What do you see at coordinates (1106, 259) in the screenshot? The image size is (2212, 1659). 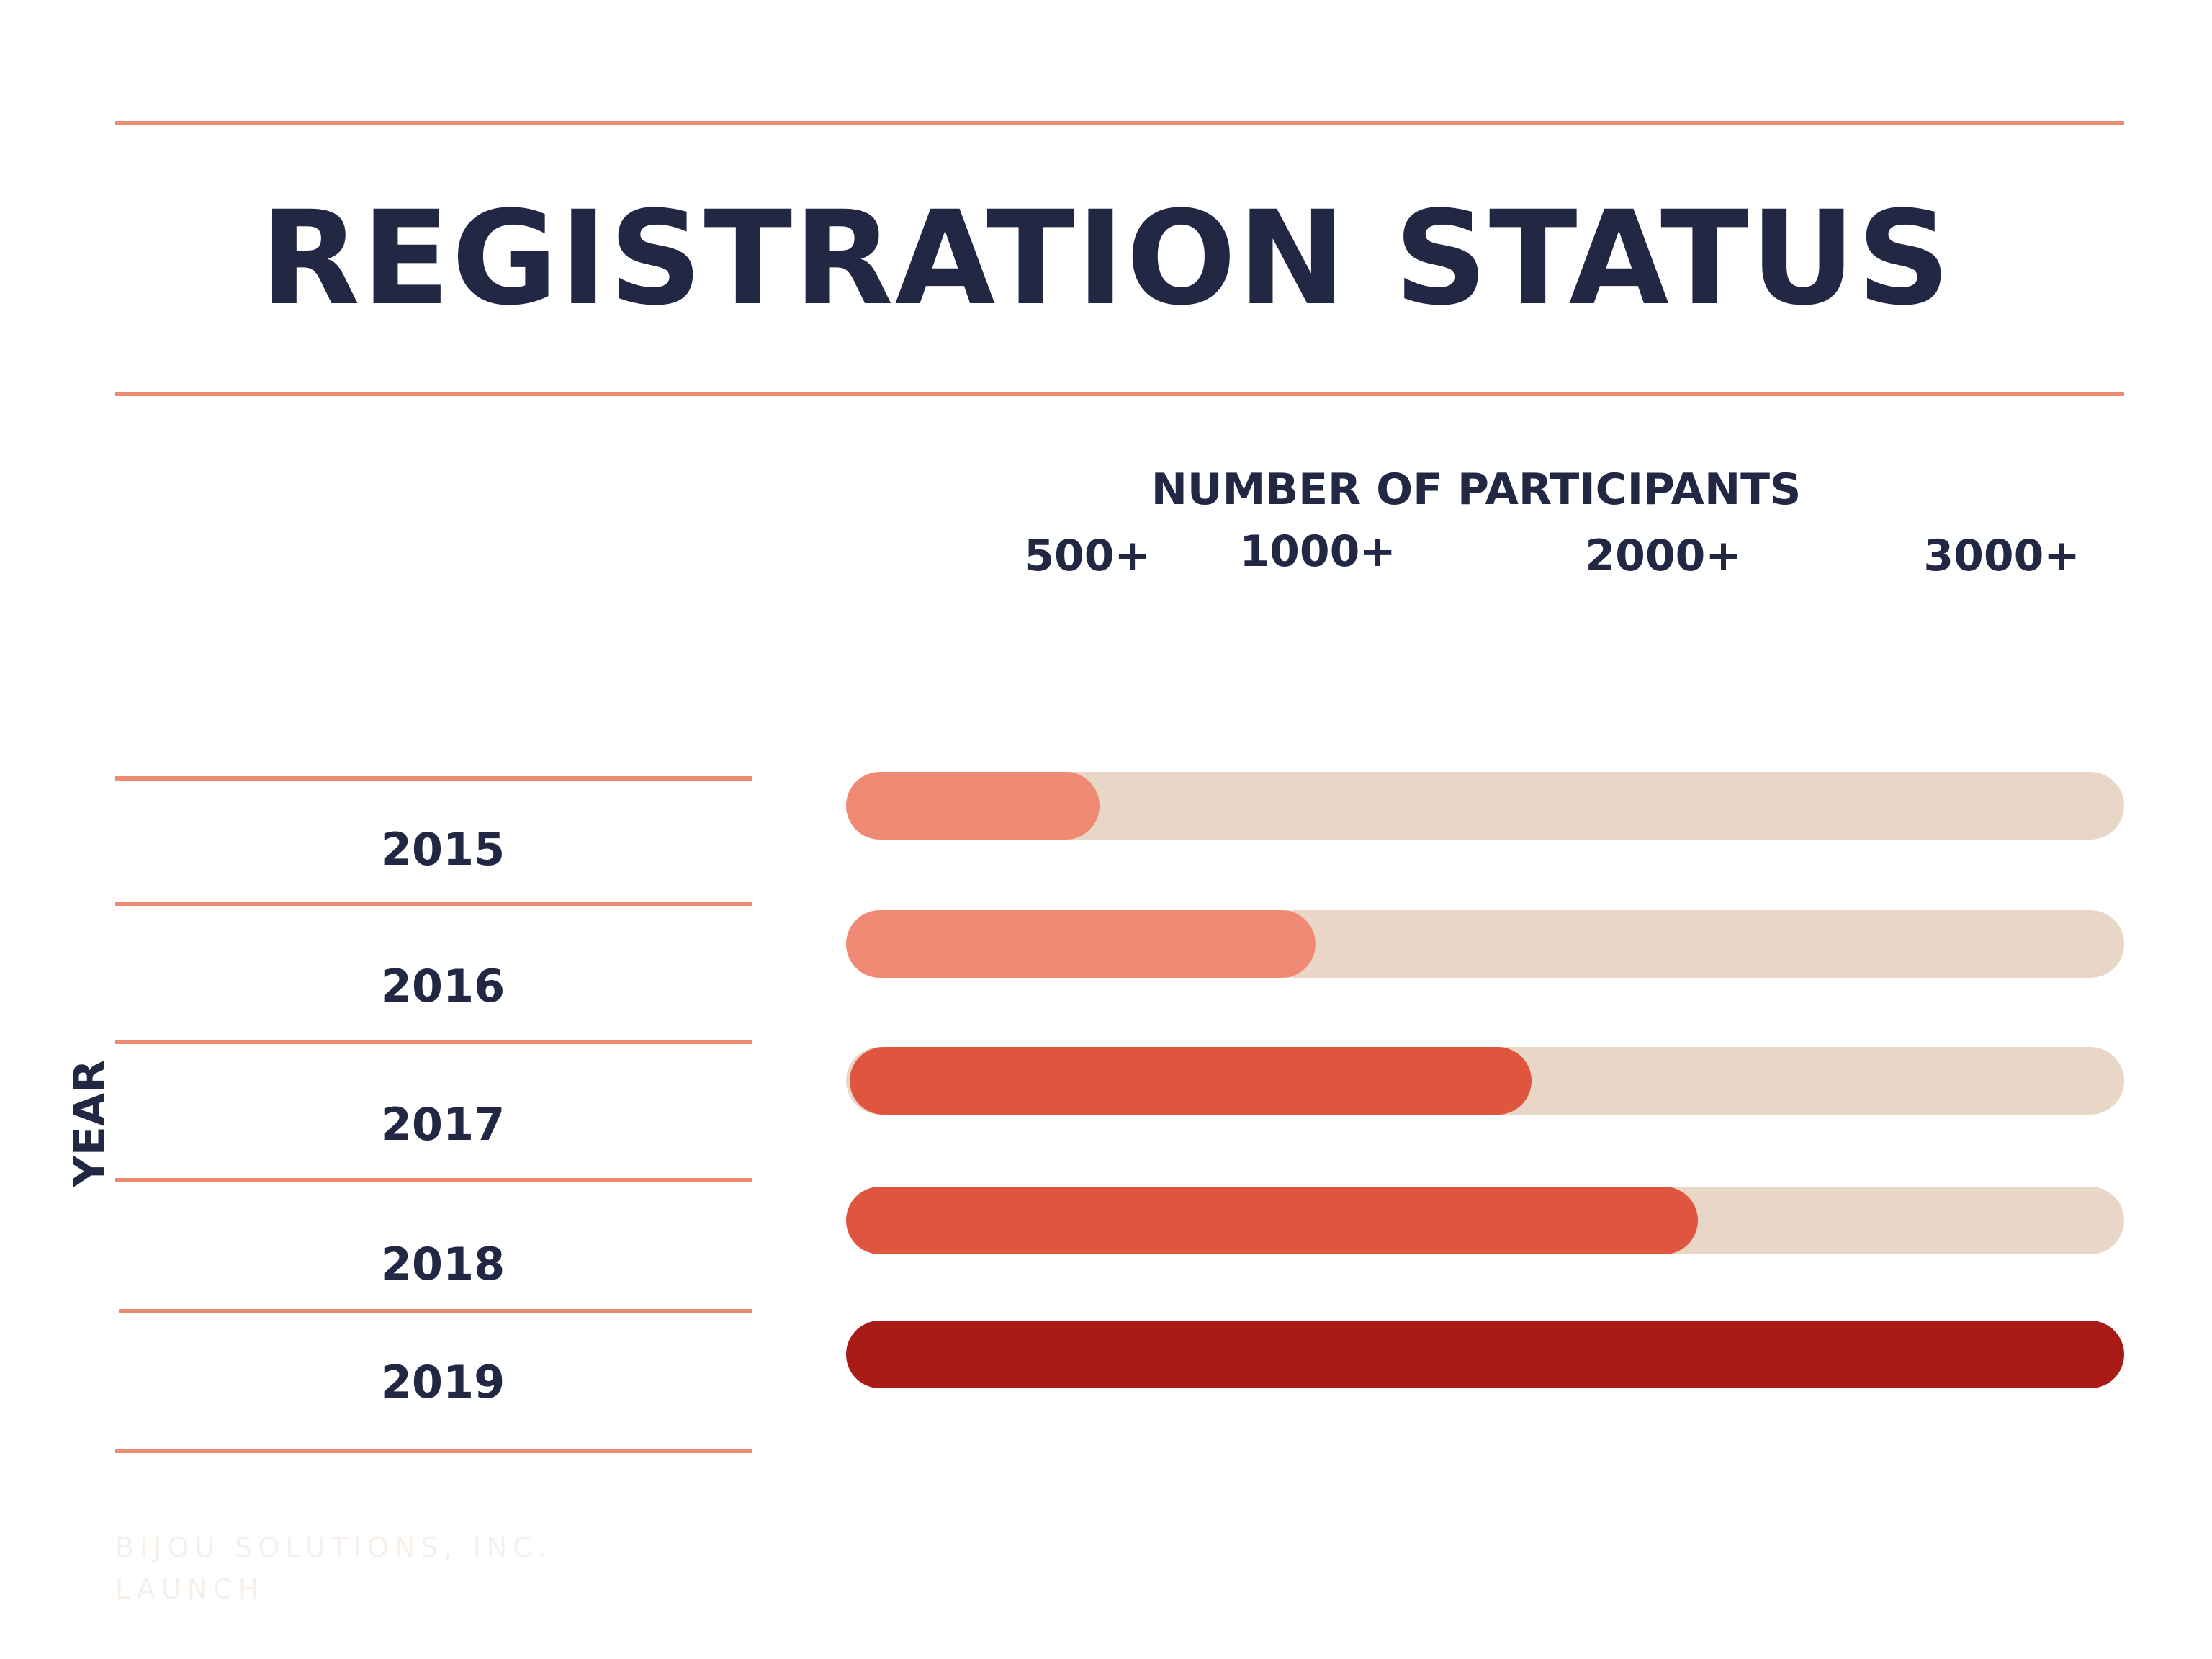 I see `chart-title: REGISTRATION STATUS` at bounding box center [1106, 259].